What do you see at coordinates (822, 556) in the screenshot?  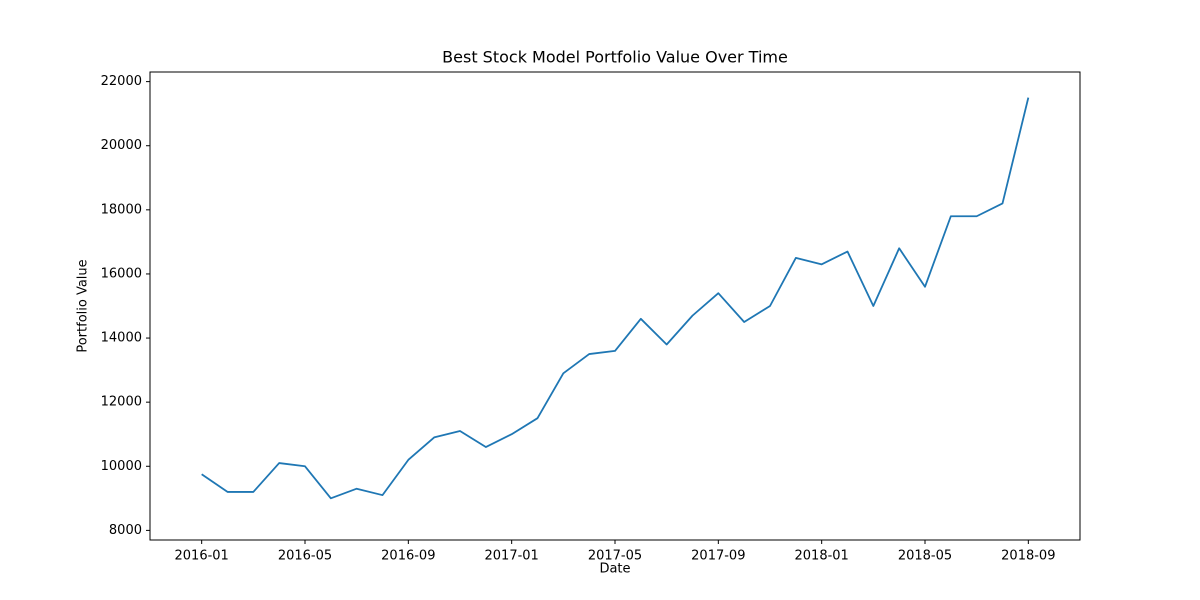 I see `x-tick-label: 2018-01` at bounding box center [822, 556].